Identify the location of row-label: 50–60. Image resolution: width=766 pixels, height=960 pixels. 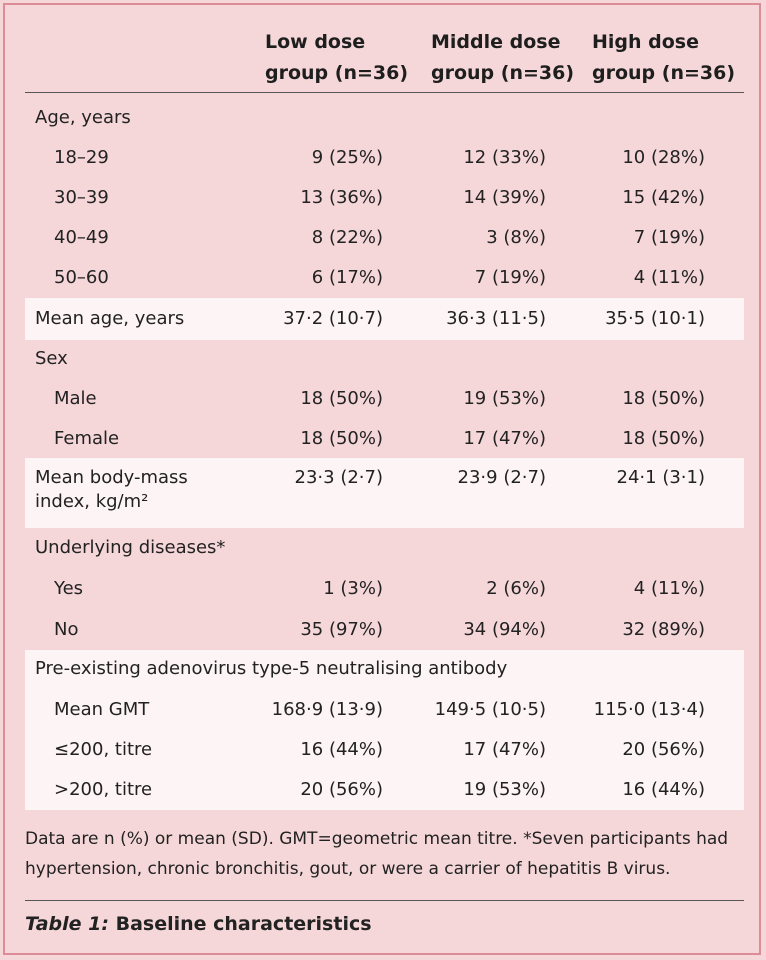
(81, 277).